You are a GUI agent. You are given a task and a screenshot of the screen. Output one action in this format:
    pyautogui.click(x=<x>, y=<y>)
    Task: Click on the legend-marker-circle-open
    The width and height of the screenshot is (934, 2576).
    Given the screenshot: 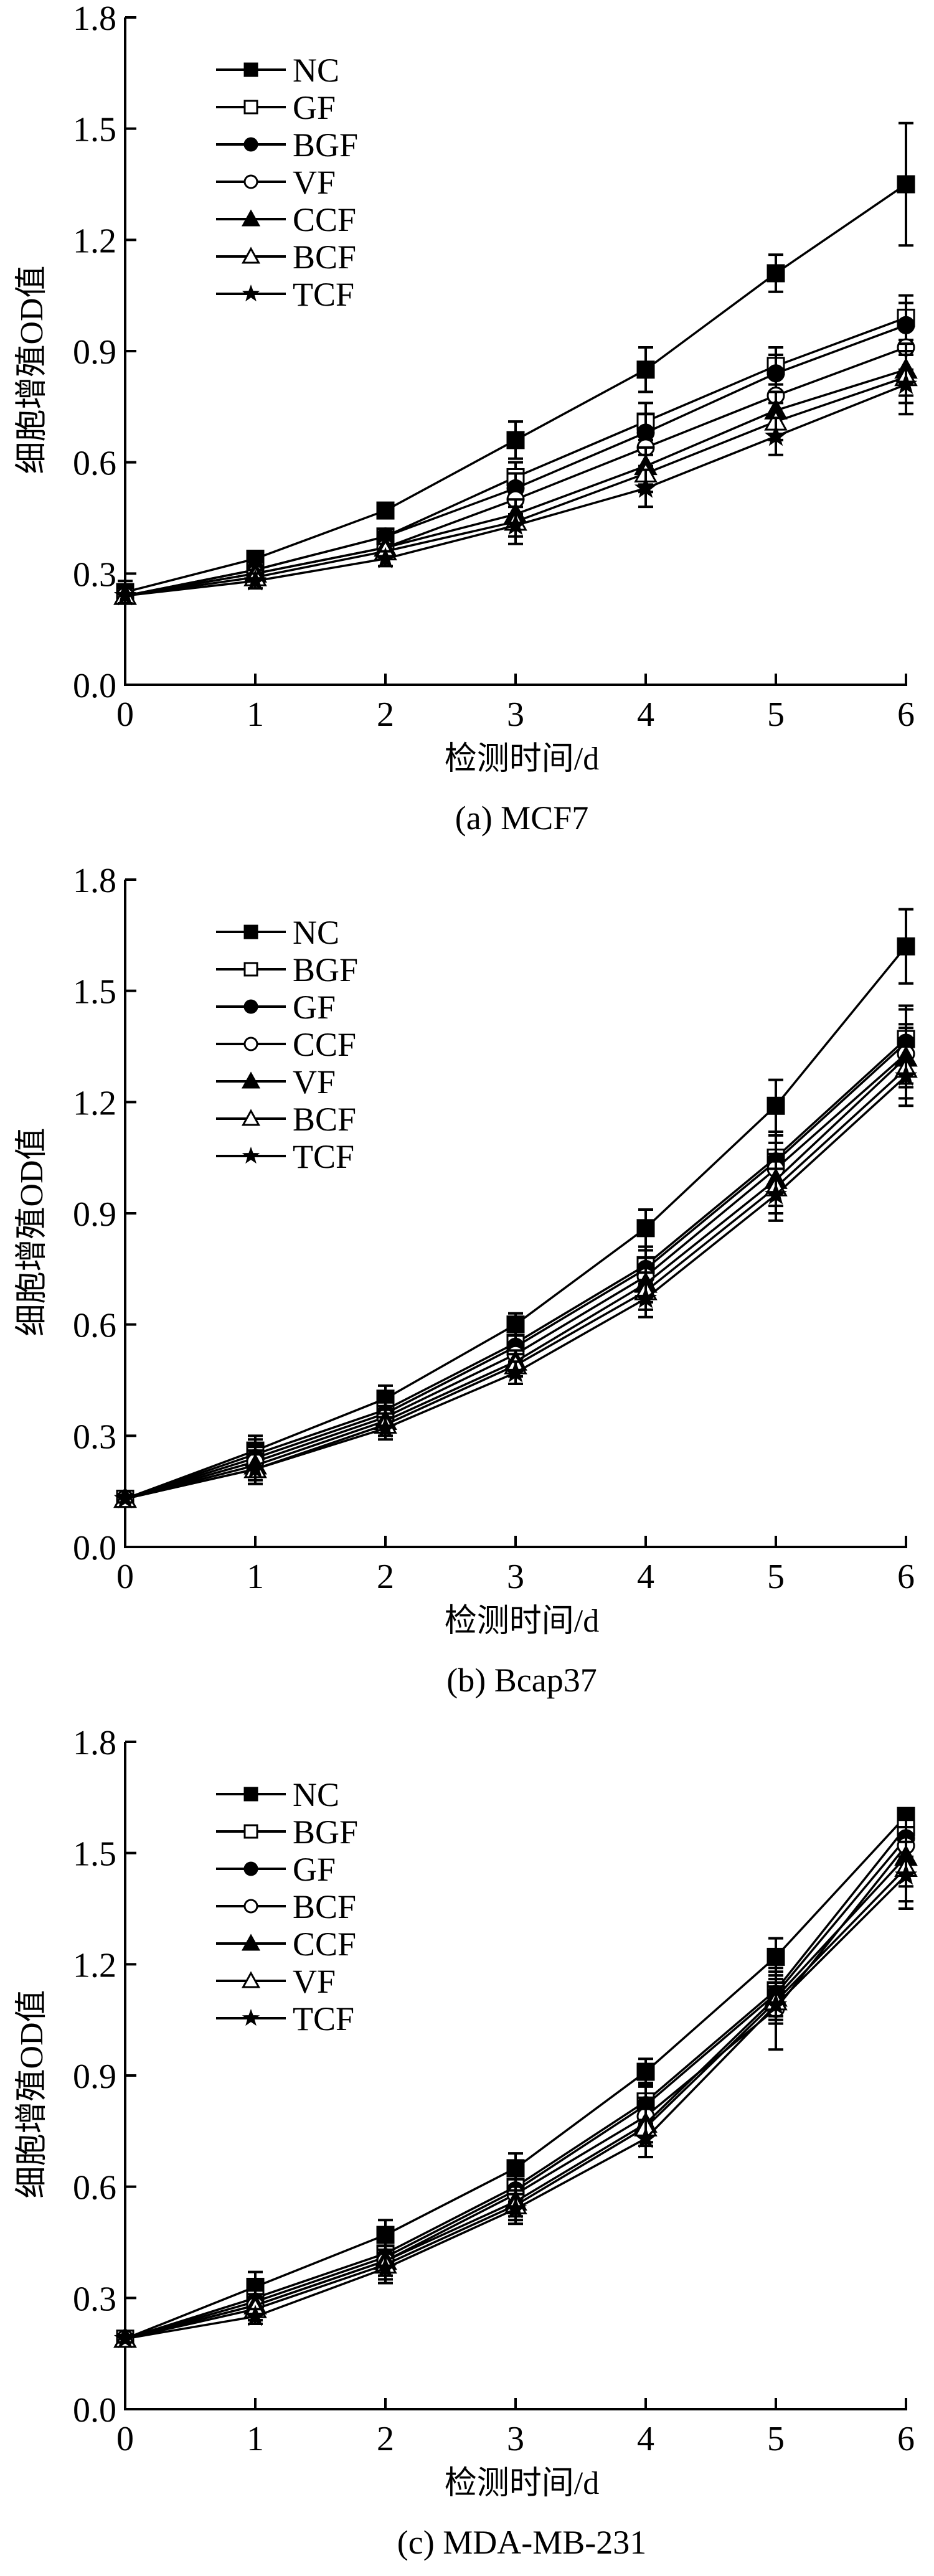 What is the action you would take?
    pyautogui.click(x=250, y=1906)
    